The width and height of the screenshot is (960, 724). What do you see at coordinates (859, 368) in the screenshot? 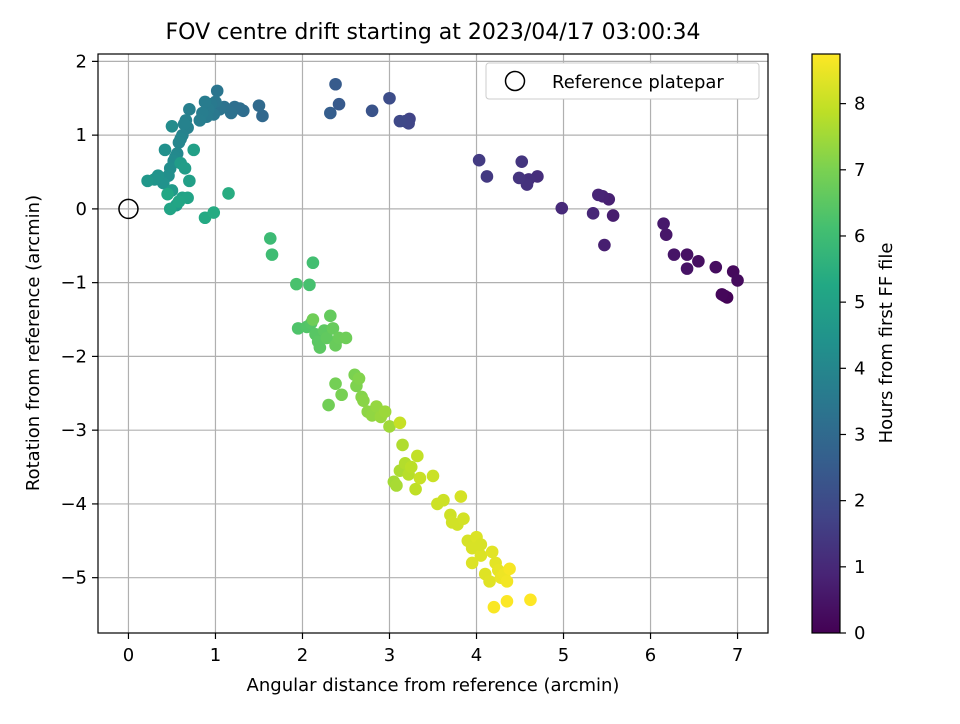
I see `colorbar-tick-label: 4` at bounding box center [859, 368].